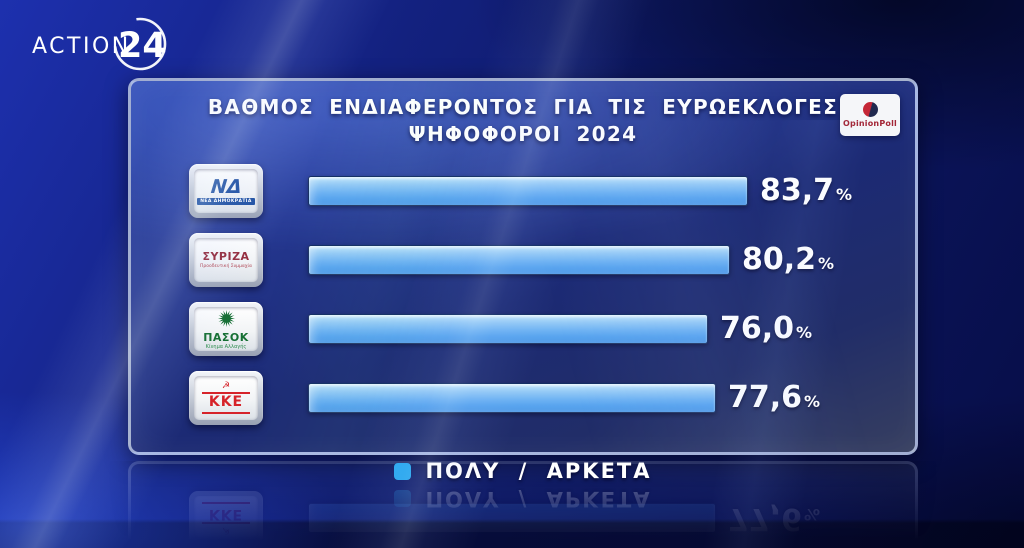  Describe the element at coordinates (538, 471) in the screenshot. I see `legend-label: ΠΟΛΥ / ΑΡΚΕΤΑ` at that location.